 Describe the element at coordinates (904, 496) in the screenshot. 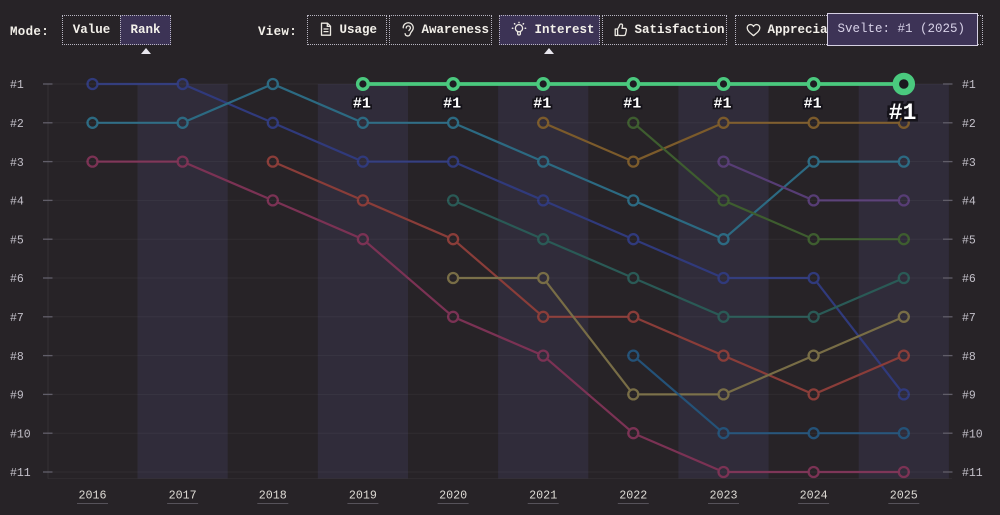

I see `svg-text: 2025` at that location.